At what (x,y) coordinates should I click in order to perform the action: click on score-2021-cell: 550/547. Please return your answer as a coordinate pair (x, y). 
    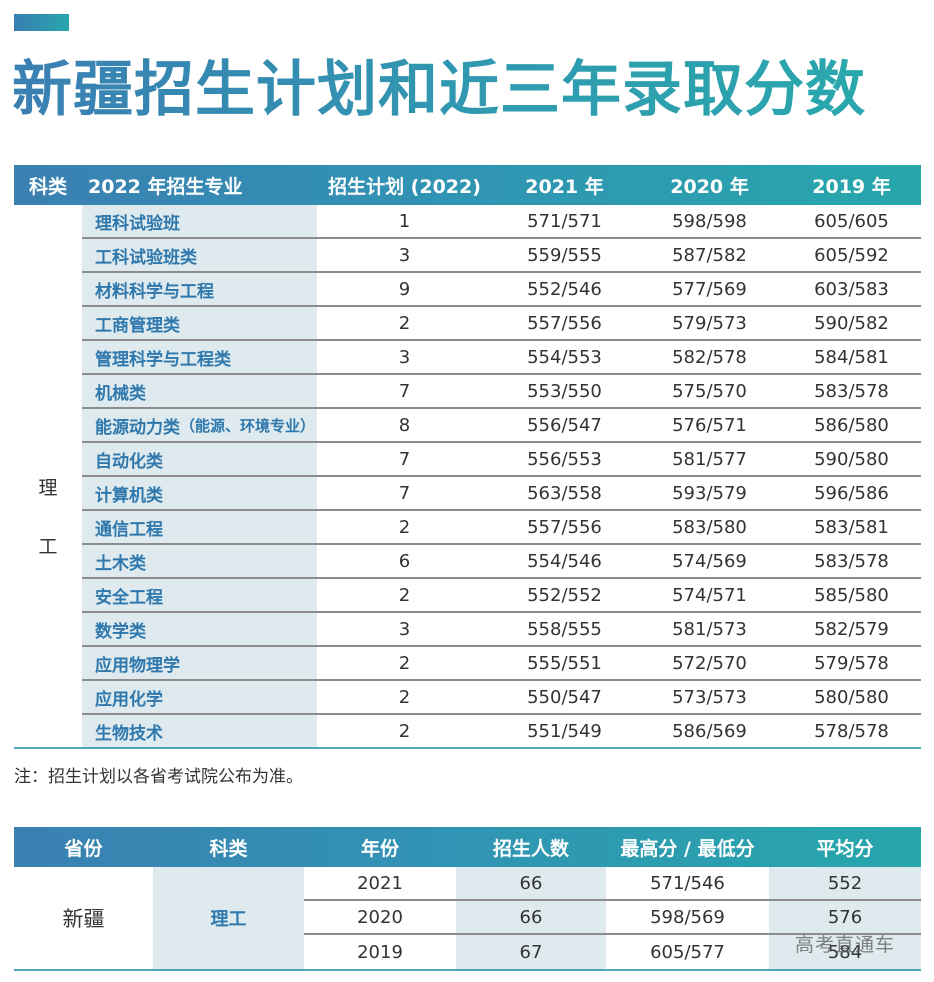
    Looking at the image, I should click on (564, 697).